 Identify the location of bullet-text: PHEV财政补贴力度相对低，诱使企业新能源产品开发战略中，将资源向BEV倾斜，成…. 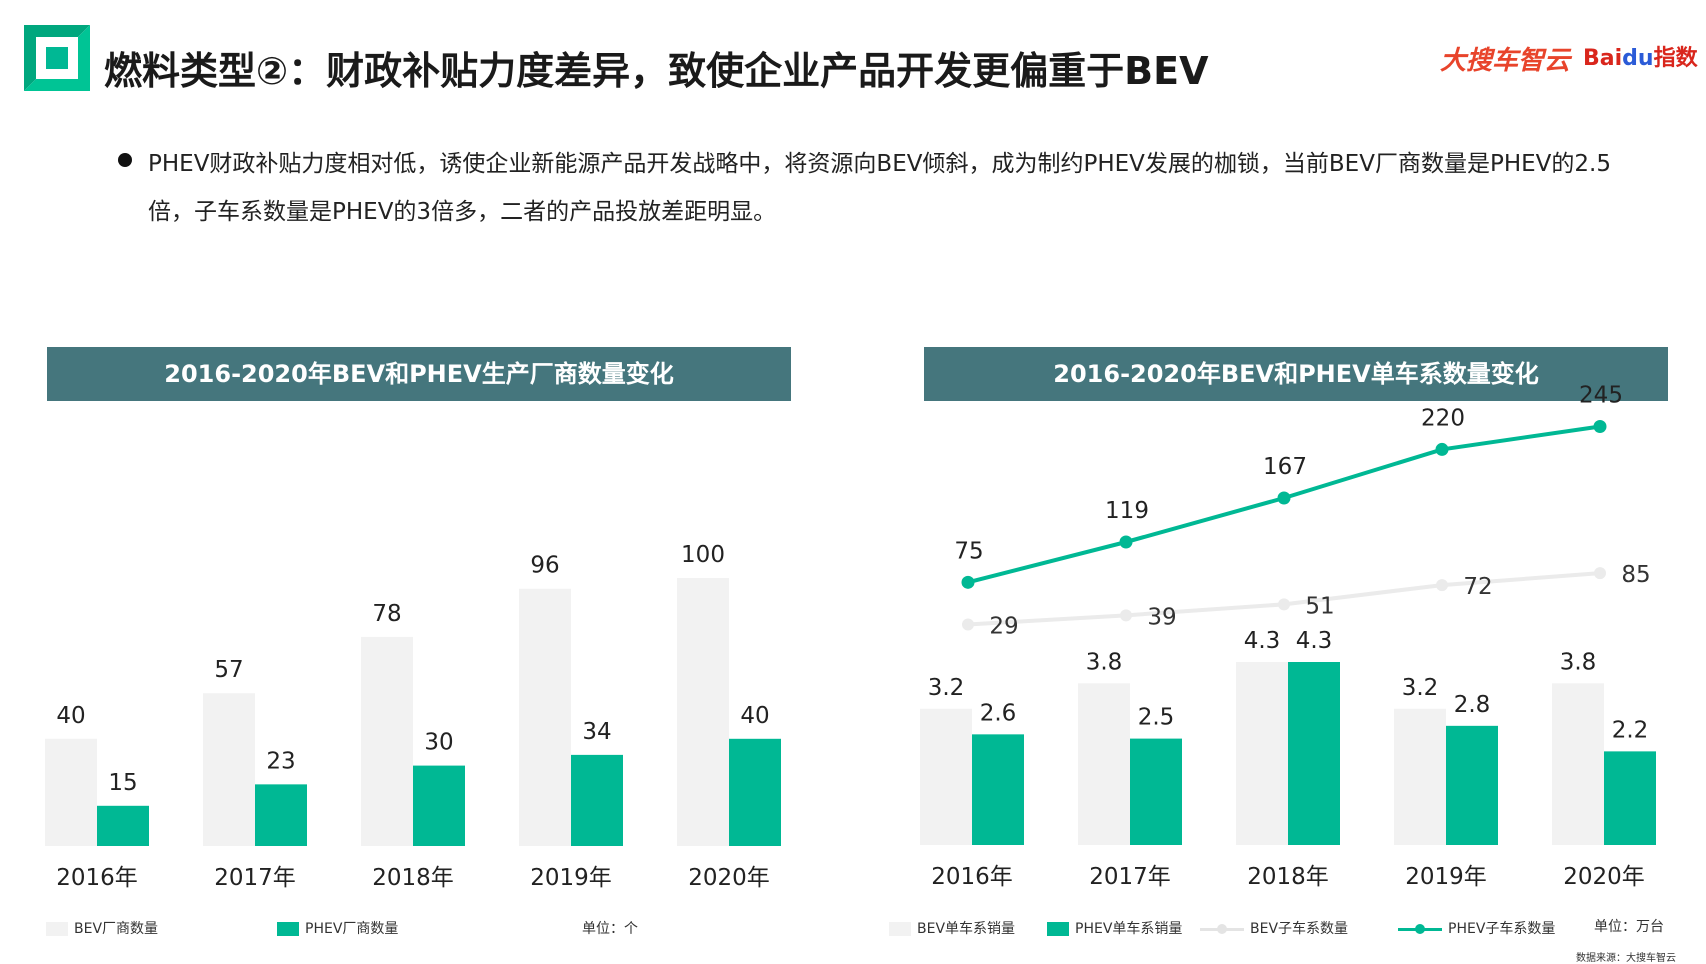
(879, 188).